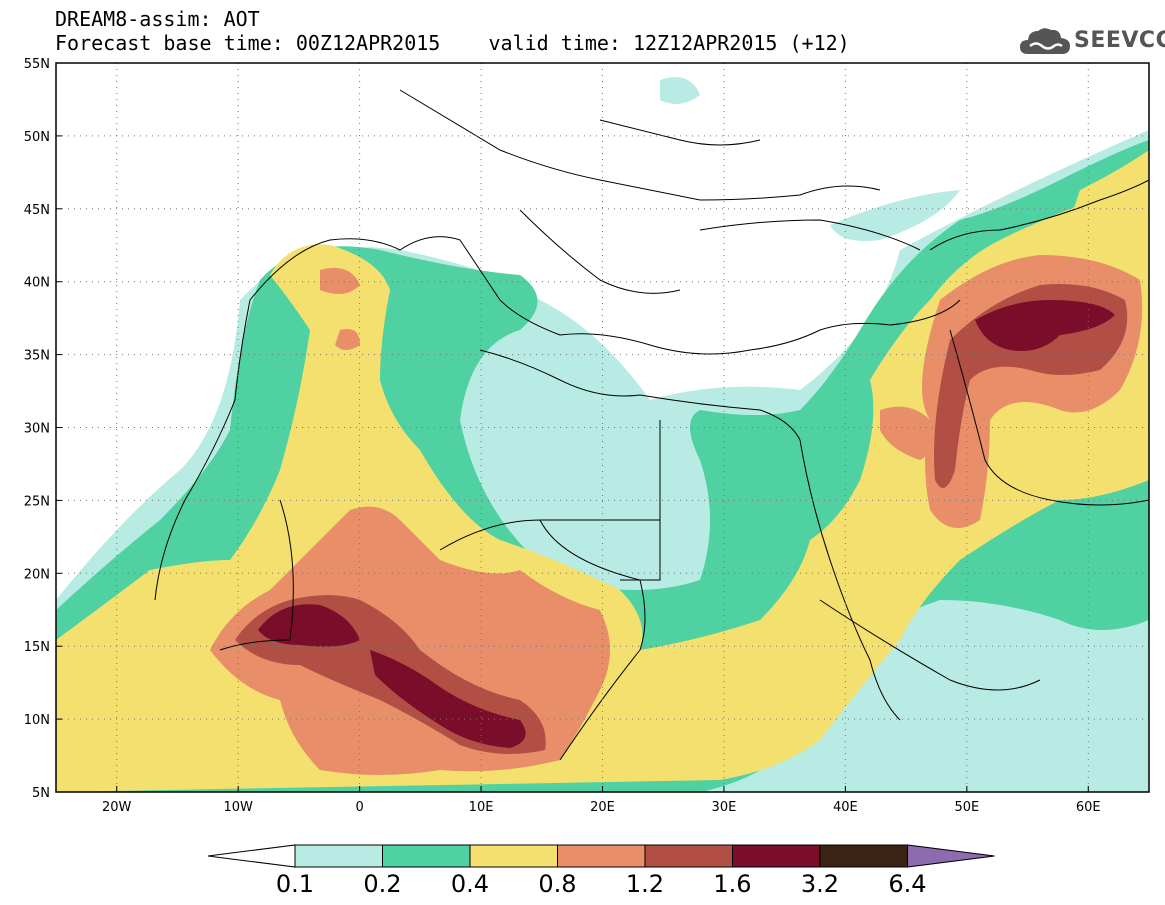 The width and height of the screenshot is (1165, 905). What do you see at coordinates (907, 884) in the screenshot?
I see `colorbar-level-label: 6.4` at bounding box center [907, 884].